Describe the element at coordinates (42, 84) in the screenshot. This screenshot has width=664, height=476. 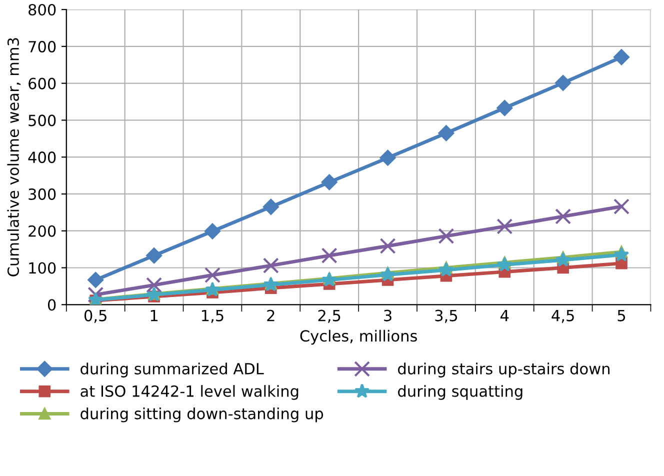
I see `y-tick-label: 600` at that location.